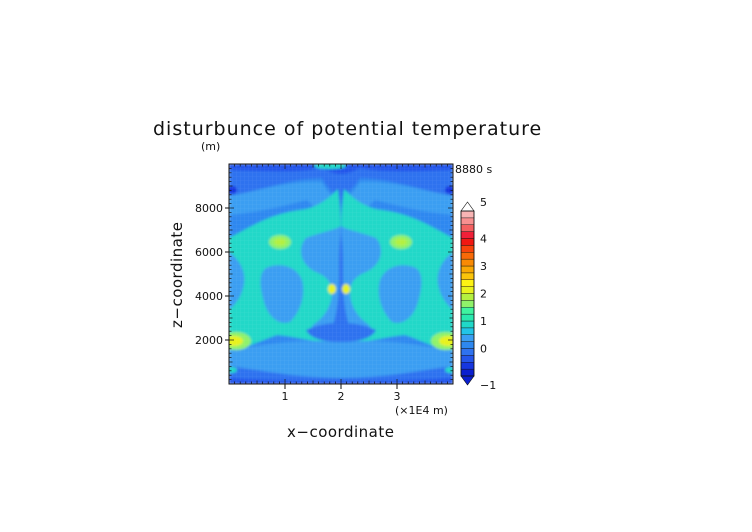  Describe the element at coordinates (210, 146) in the screenshot. I see `y-unit-label: (m)` at that location.